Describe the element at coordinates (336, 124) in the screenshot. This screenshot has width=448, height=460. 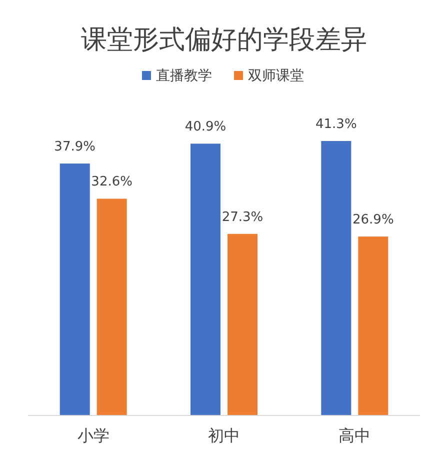
I see `data-label: 41.3%` at that location.